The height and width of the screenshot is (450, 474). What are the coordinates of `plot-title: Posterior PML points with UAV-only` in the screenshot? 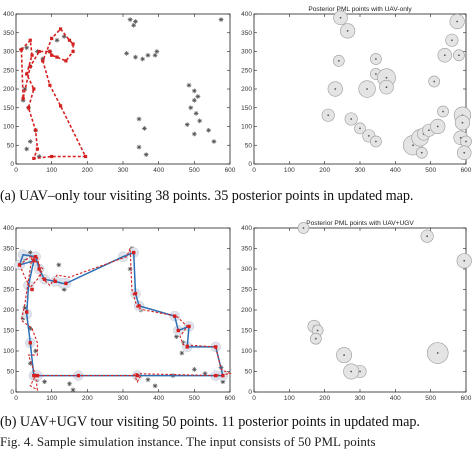 It's located at (360, 9).